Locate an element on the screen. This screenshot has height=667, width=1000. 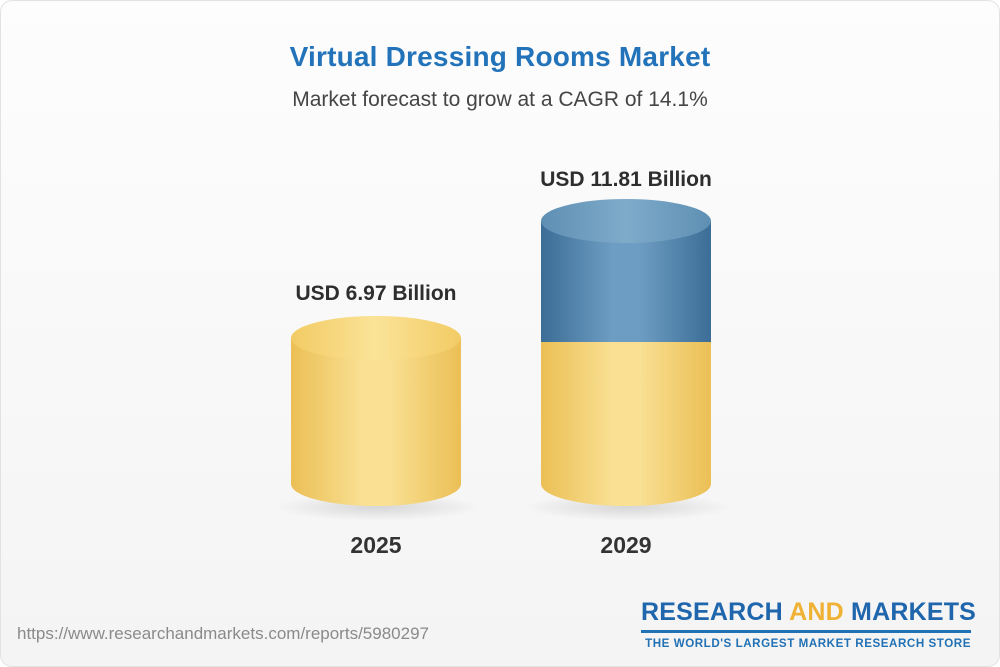
logo-word-and: AND is located at coordinates (820, 612).